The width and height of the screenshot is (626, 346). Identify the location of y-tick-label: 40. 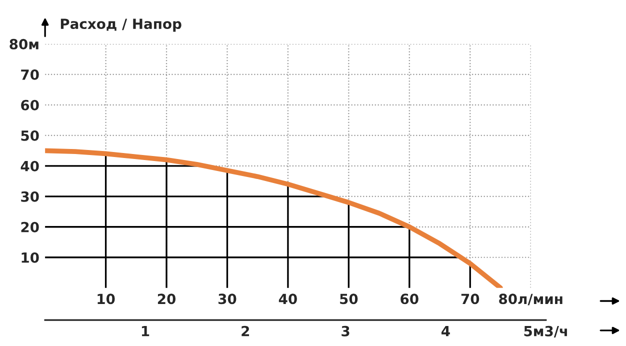
(29, 166).